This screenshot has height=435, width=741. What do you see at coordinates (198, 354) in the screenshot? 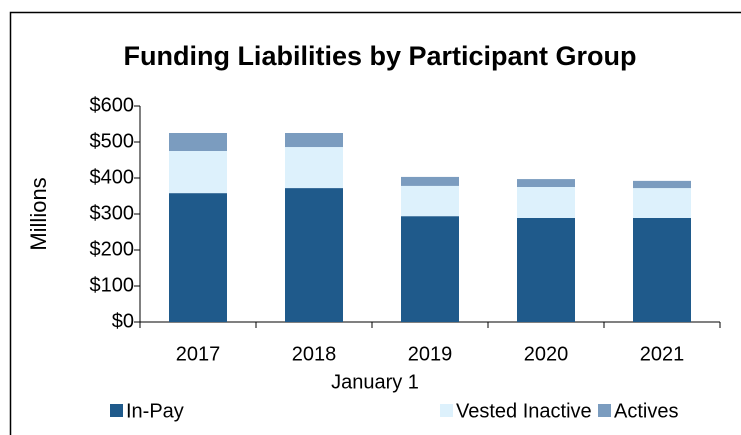
I see `x-tick-label: 2017` at bounding box center [198, 354].